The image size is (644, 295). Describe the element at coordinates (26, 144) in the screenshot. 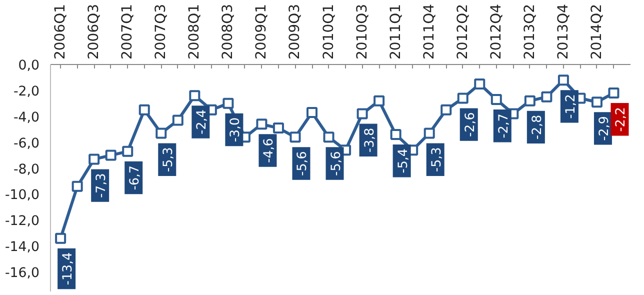

I see `y-tick-label: -6,0` at that location.